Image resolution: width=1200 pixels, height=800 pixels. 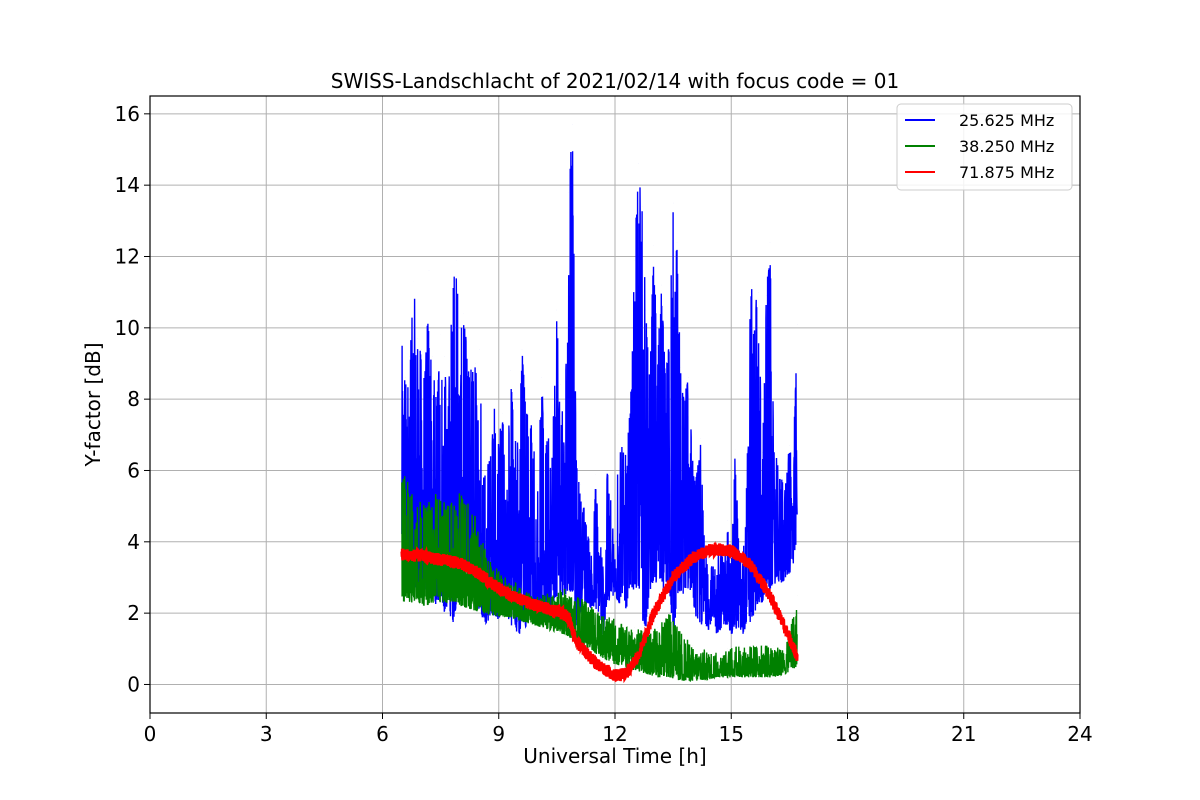 I want to click on y-tick-label: 16, so click(x=127, y=114).